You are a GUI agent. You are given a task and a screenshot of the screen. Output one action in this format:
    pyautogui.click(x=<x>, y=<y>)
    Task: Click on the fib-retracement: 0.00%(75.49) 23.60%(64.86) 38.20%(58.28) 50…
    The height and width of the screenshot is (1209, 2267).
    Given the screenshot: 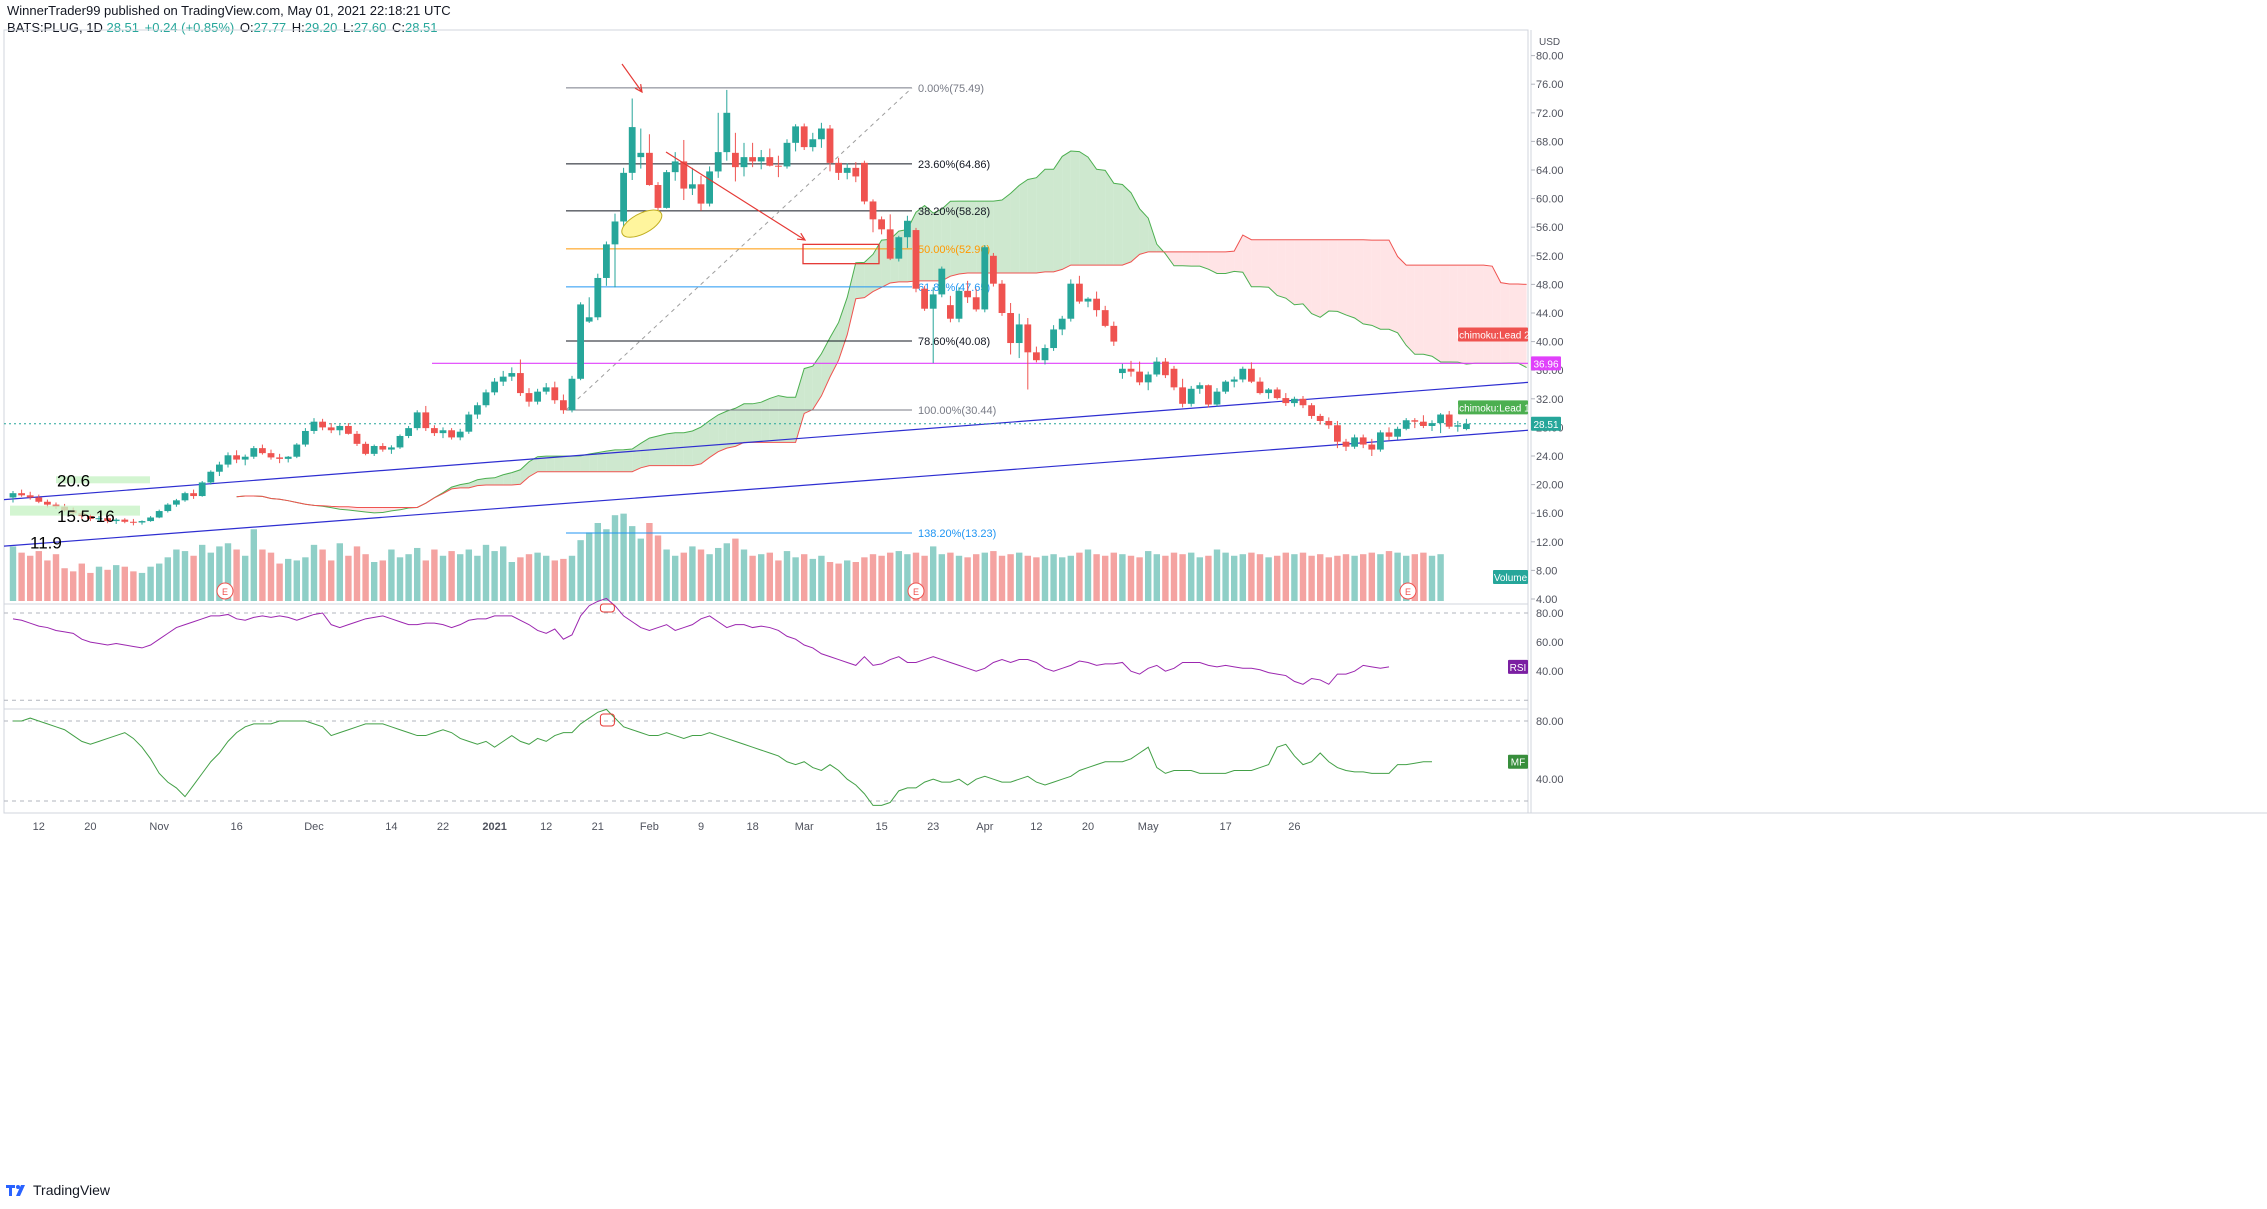 What is the action you would take?
    pyautogui.click(x=780, y=311)
    